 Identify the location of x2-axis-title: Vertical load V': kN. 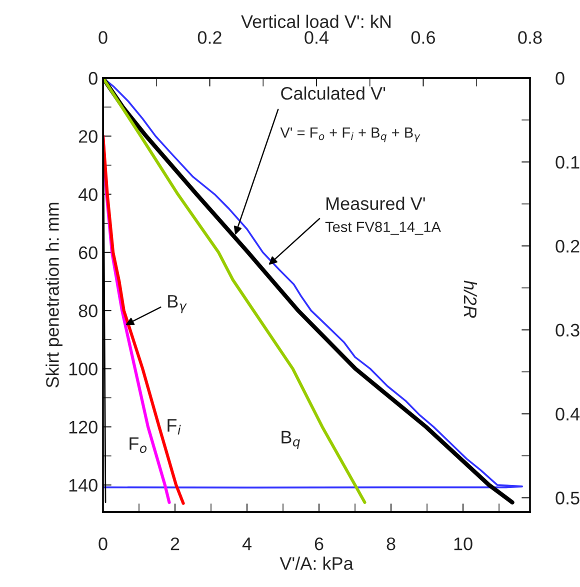
(316, 21).